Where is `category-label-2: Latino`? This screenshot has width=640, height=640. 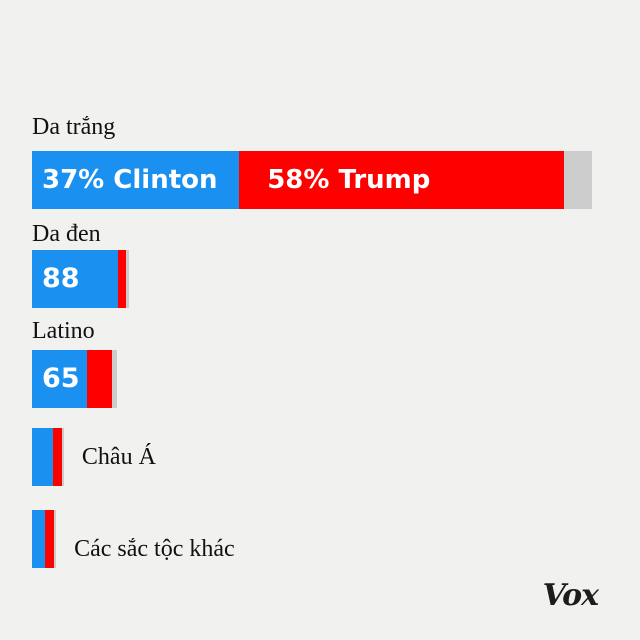 category-label-2: Latino is located at coordinates (63, 331).